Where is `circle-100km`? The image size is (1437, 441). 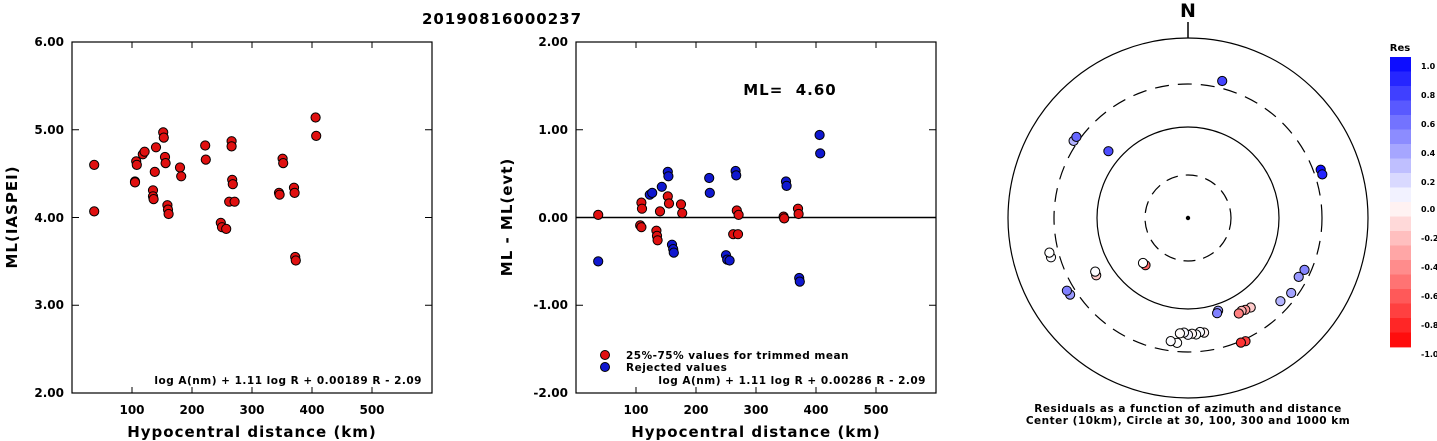 circle-100km is located at coordinates (1188, 218).